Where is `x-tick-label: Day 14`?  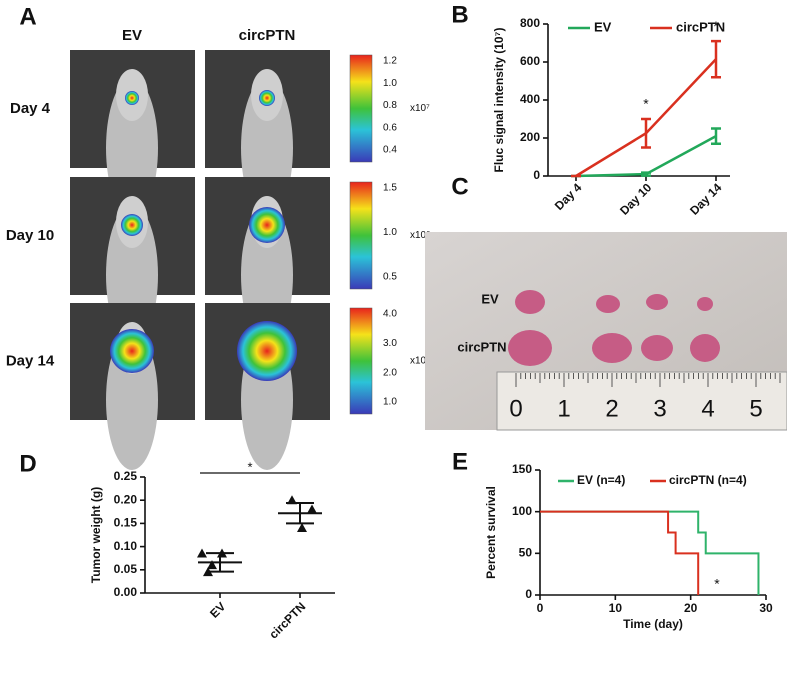 x-tick-label: Day 14 is located at coordinates (705, 198).